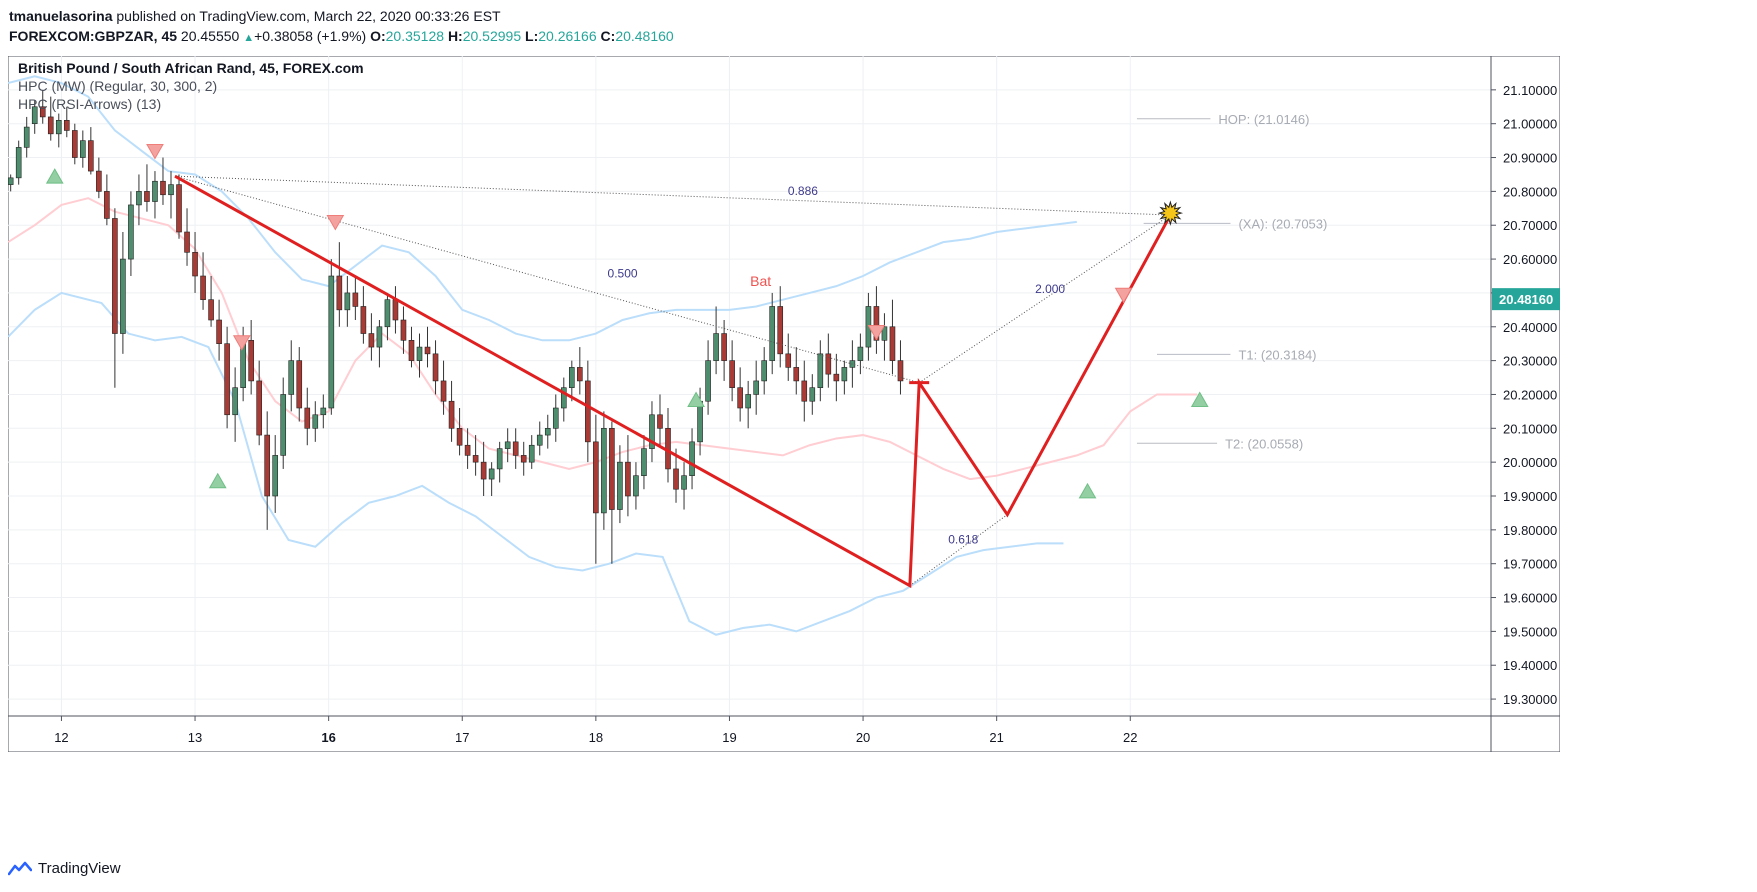  I want to click on open-label: O:, so click(378, 36).